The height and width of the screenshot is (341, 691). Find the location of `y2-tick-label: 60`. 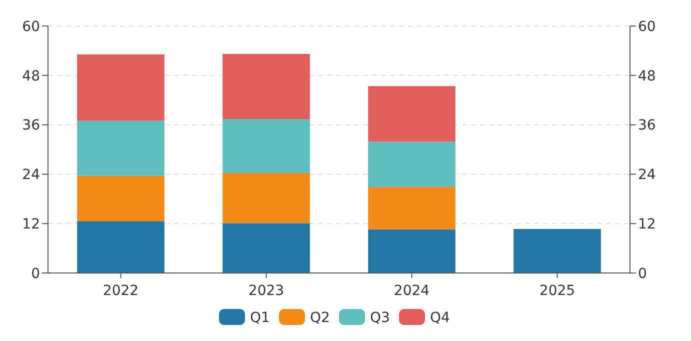

y2-tick-label: 60 is located at coordinates (647, 26).